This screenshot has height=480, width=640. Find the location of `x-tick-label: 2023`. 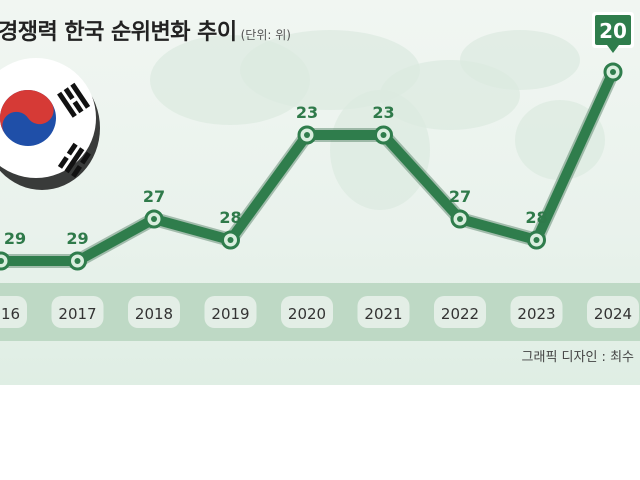

x-tick-label: 2023 is located at coordinates (536, 314).